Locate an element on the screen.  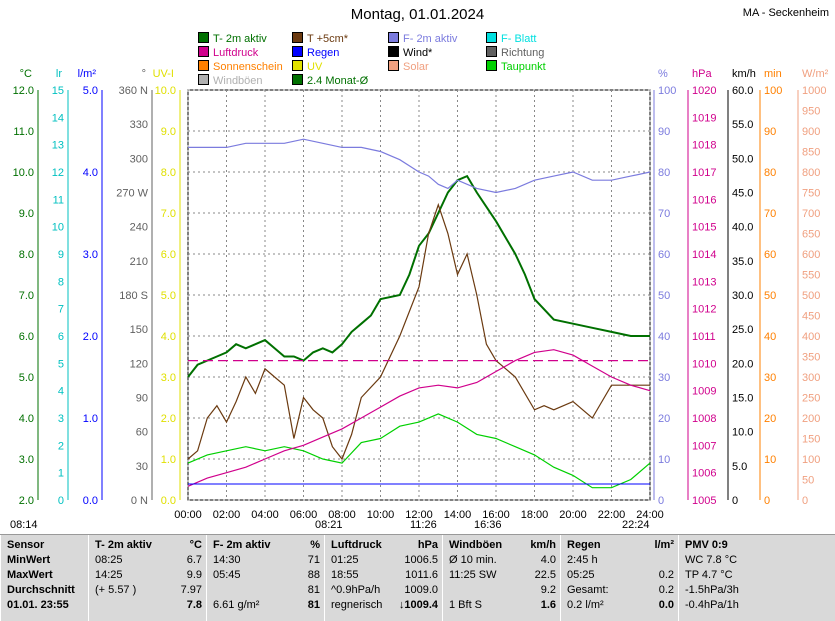
left-axis-unit: lr is located at coordinates (59, 74).